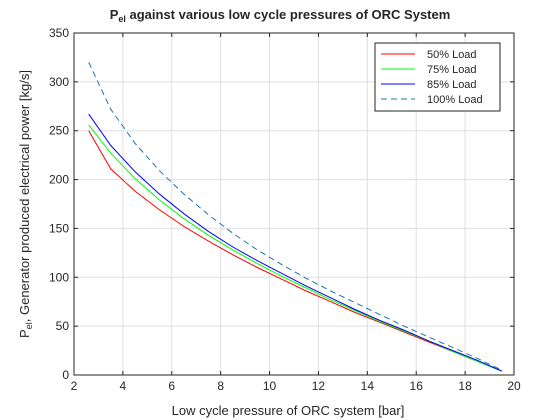 Image resolution: width=560 pixels, height=420 pixels. Describe the element at coordinates (452, 55) in the screenshot. I see `legend-label-1: 50% Load` at that location.